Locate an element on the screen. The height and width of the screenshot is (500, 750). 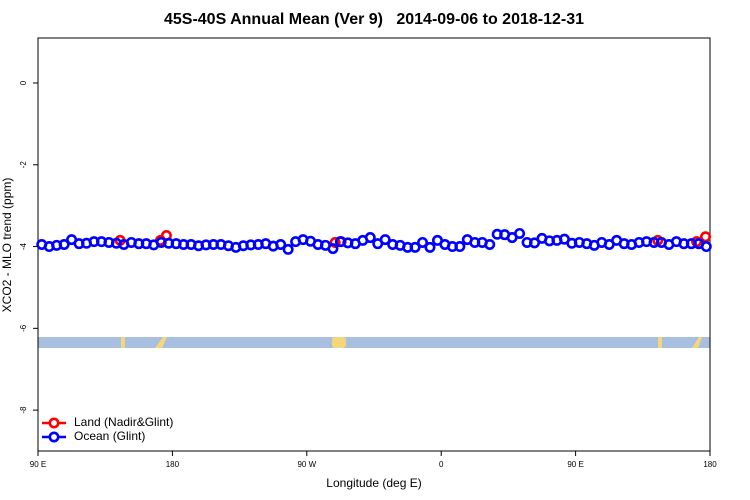
land-ocean-strip is located at coordinates (374, 342).